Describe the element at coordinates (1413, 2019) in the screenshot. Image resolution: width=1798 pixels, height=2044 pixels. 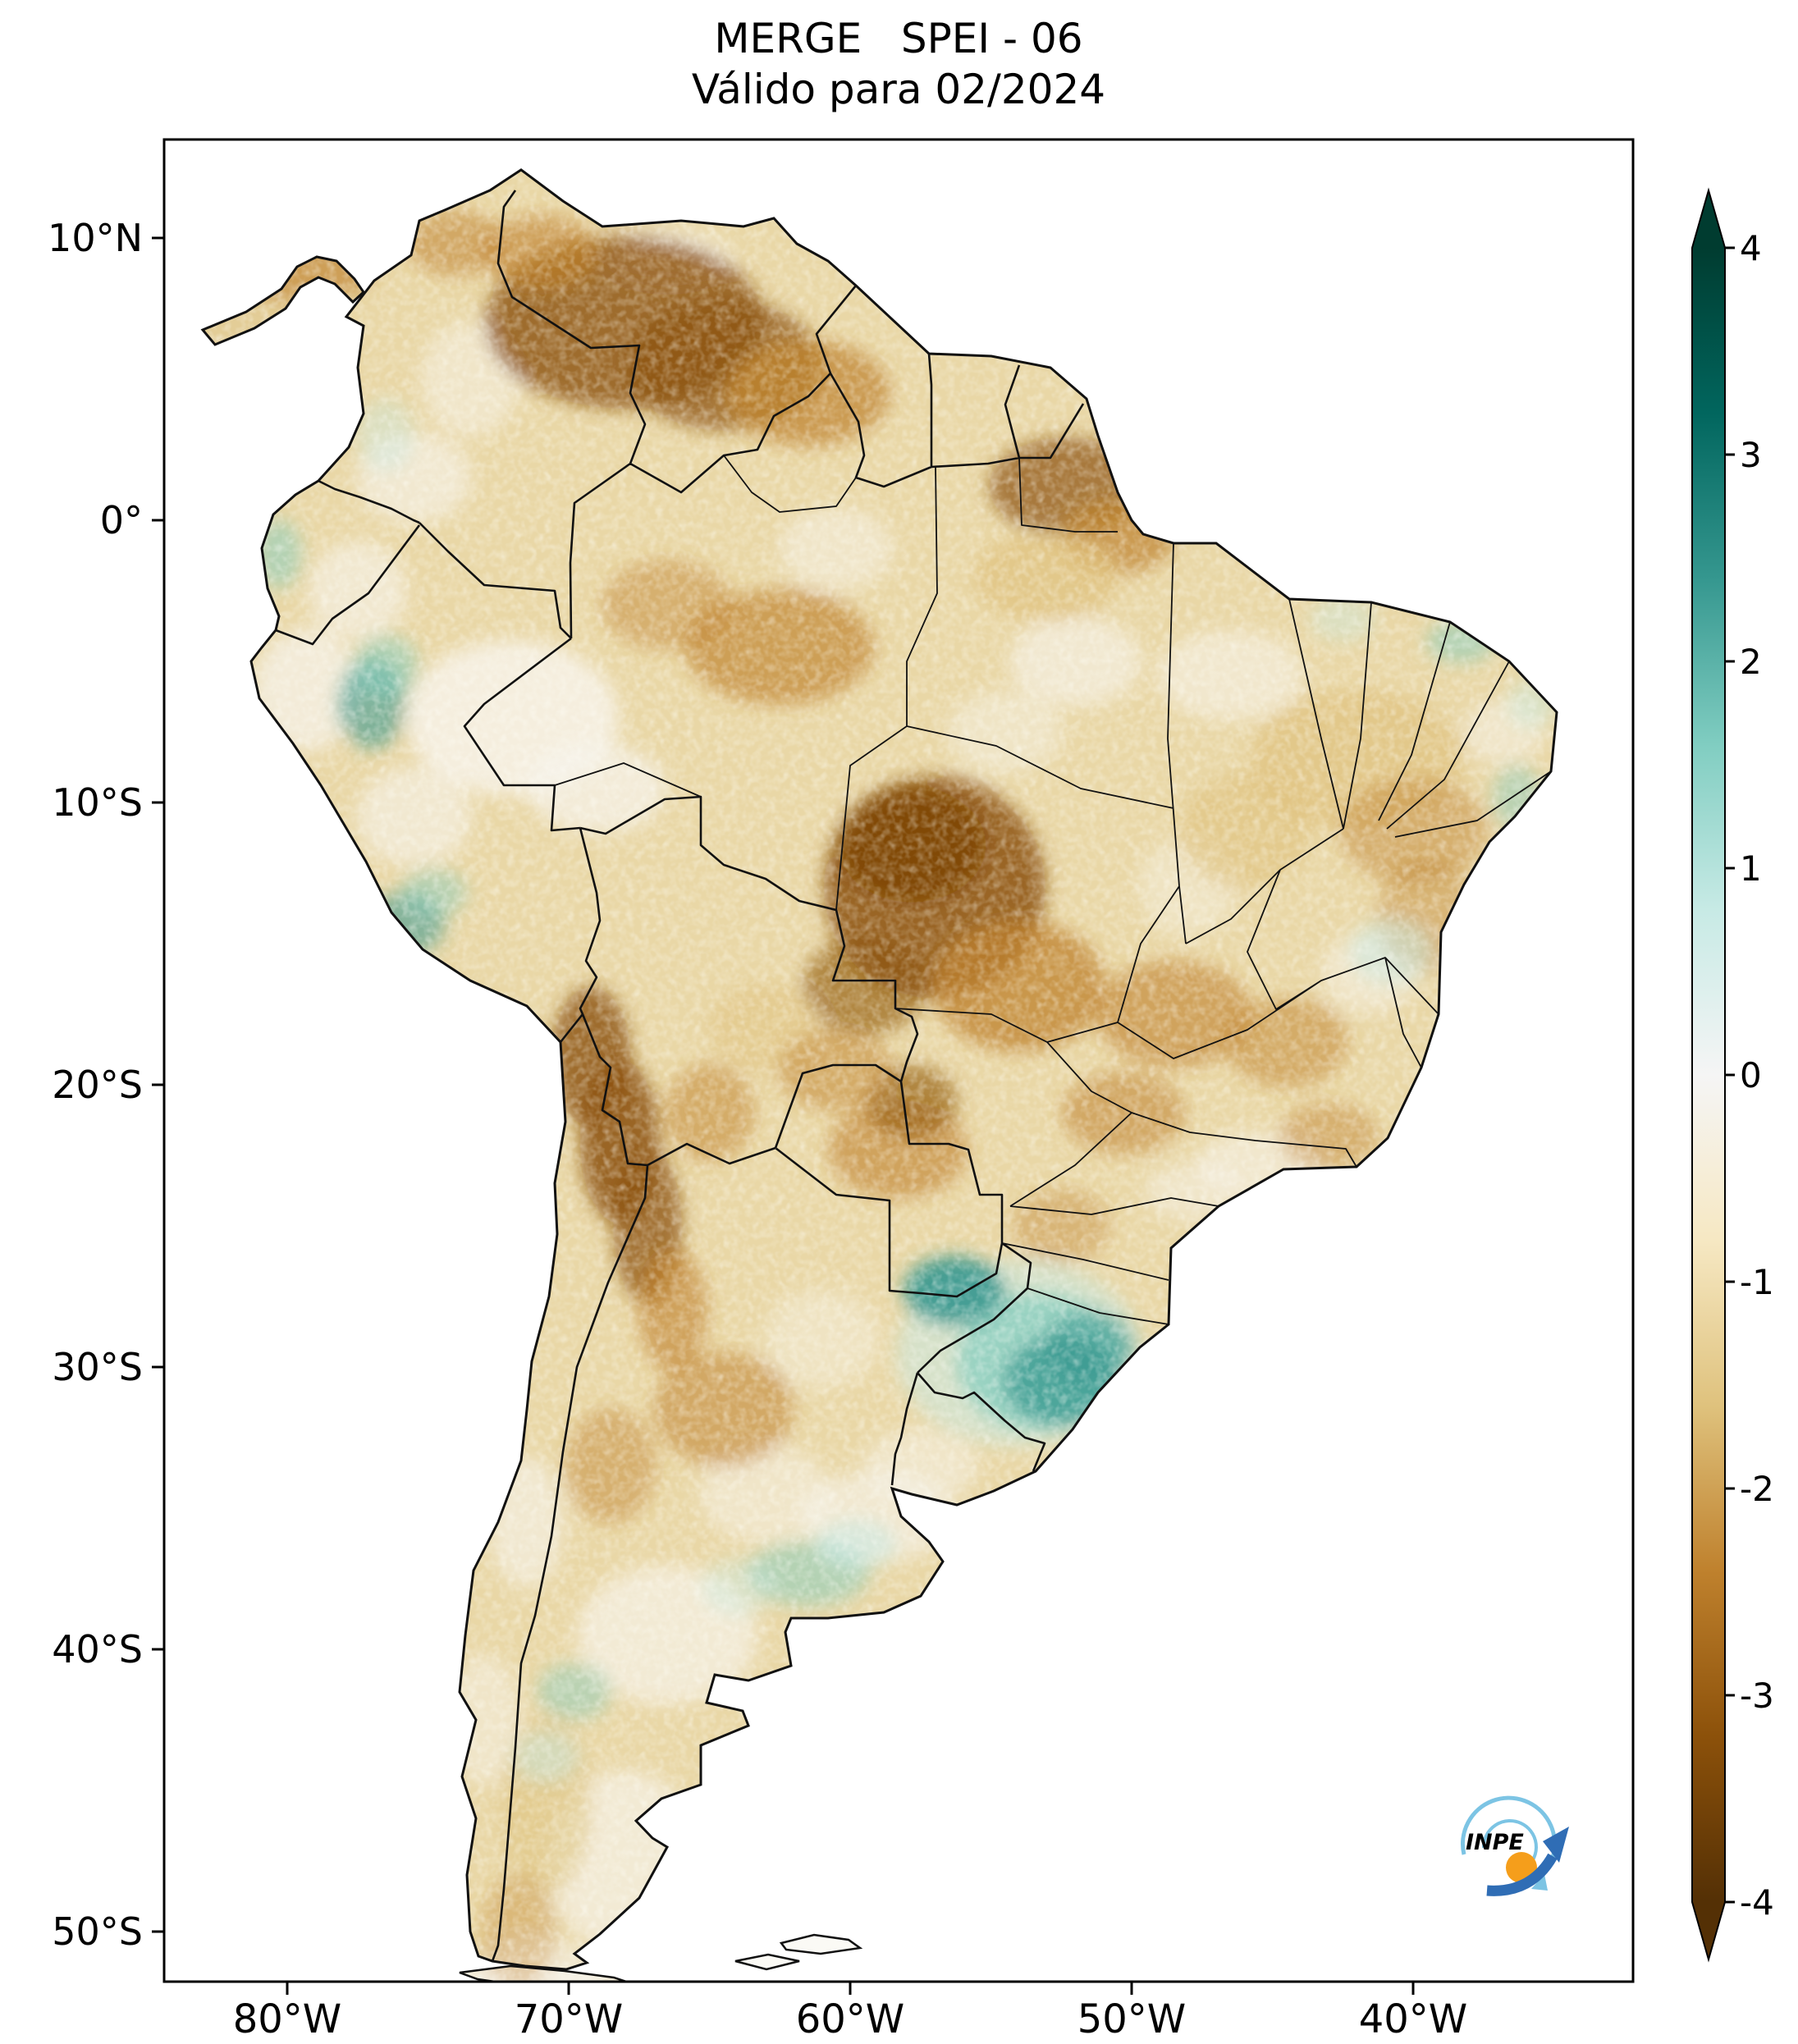
I see `lon-tick-label: 40°W` at that location.